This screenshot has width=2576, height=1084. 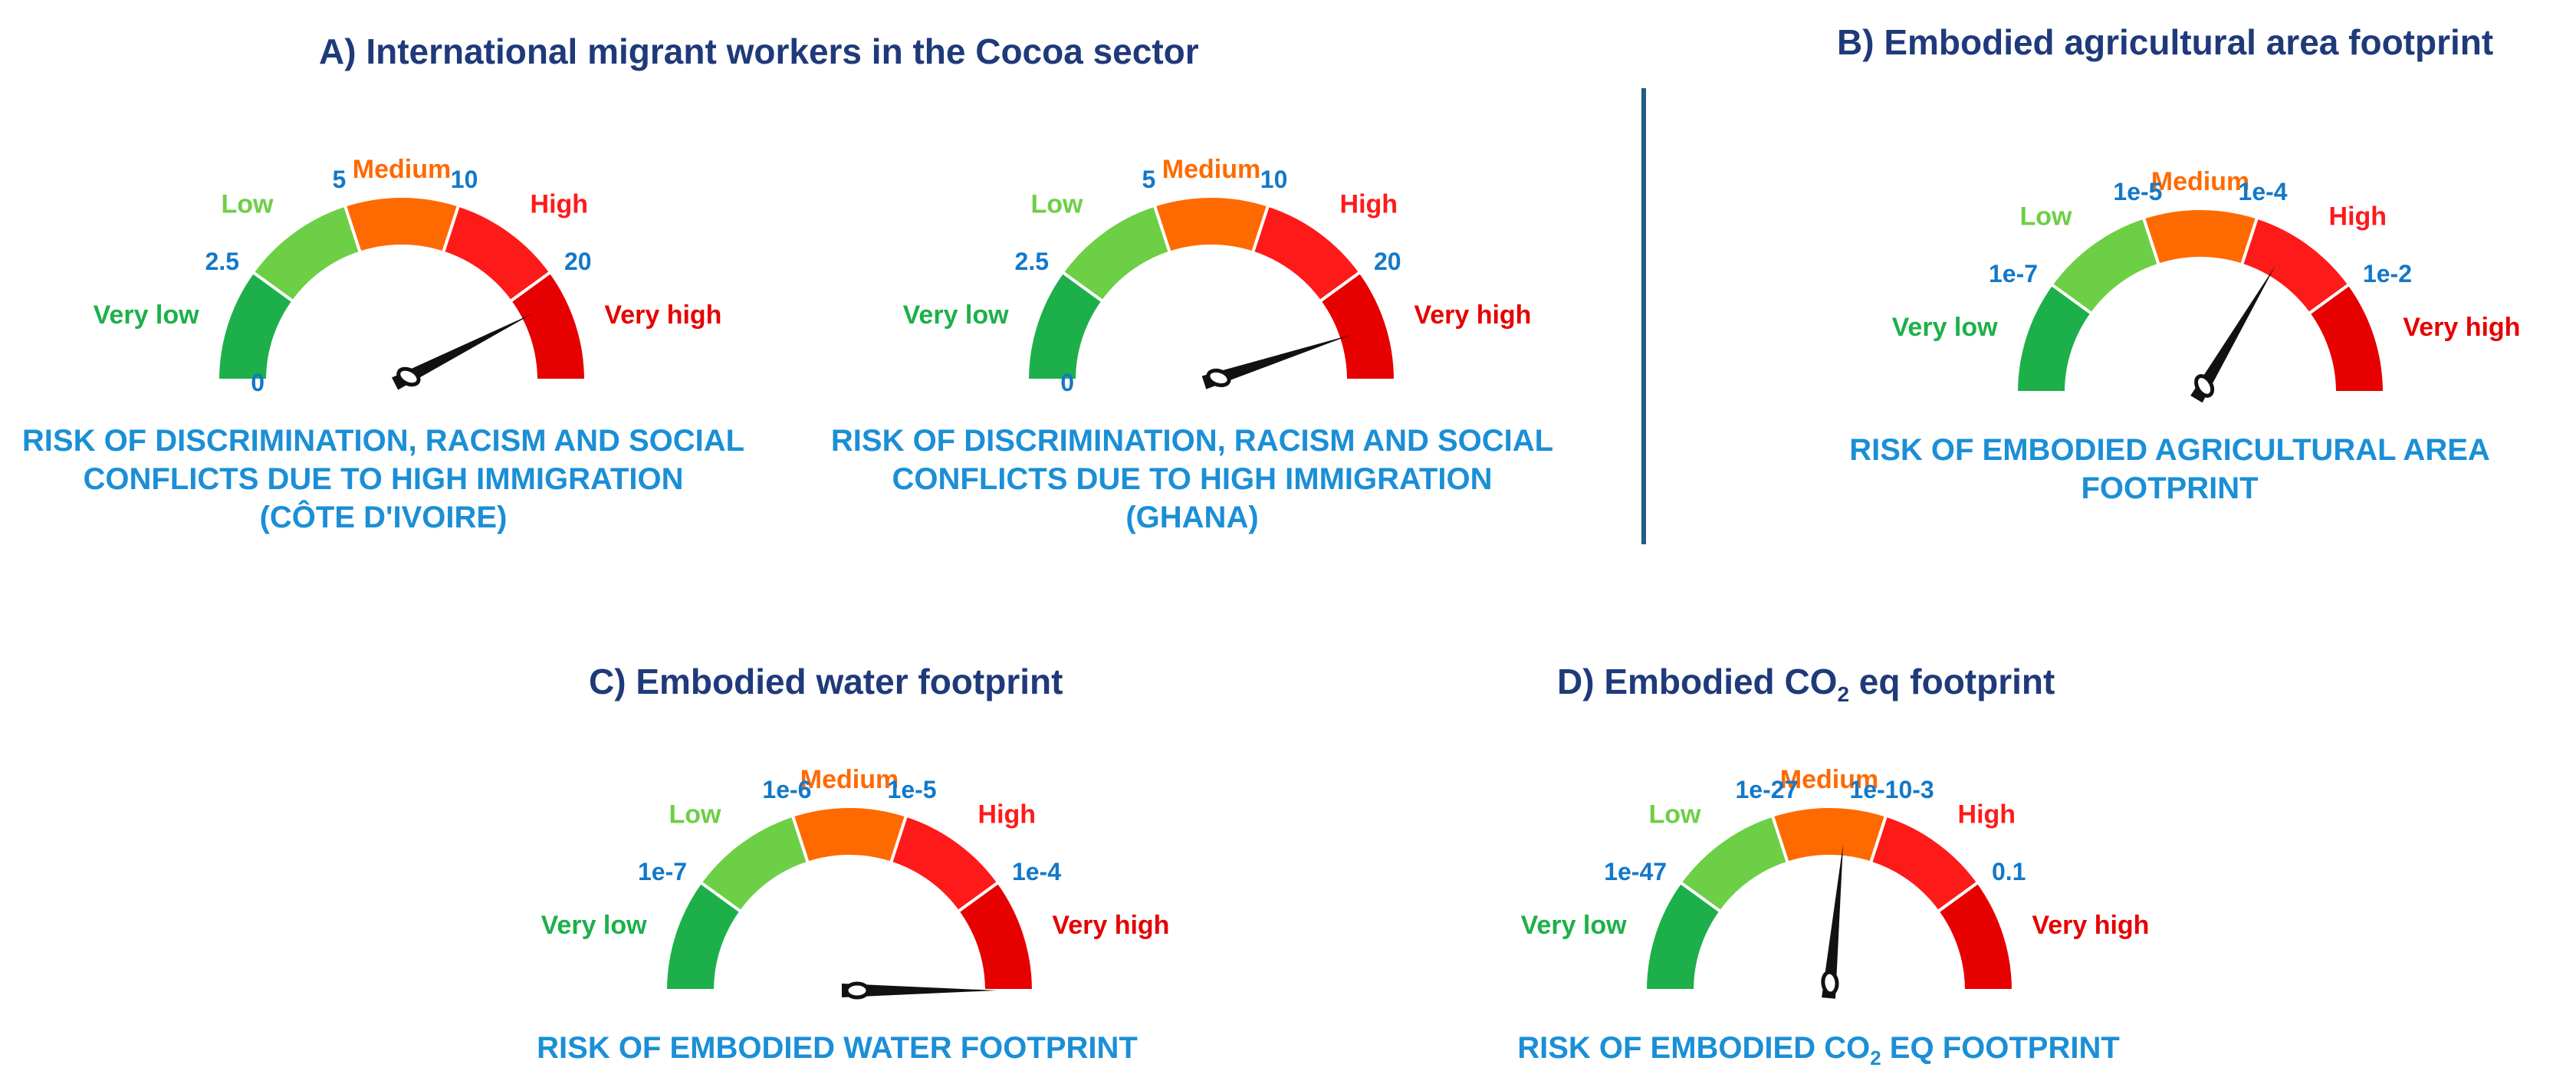 I want to click on gauge-civ-category-label-4: Very high, so click(x=663, y=315).